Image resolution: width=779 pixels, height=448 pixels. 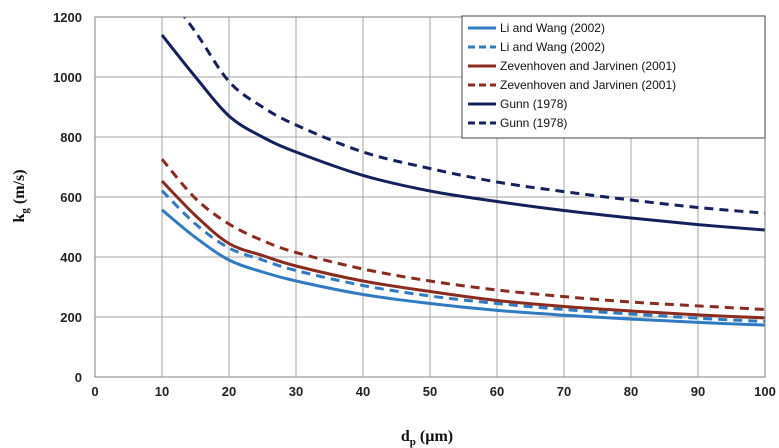 What do you see at coordinates (497, 391) in the screenshot?
I see `x-tick-label: 60` at bounding box center [497, 391].